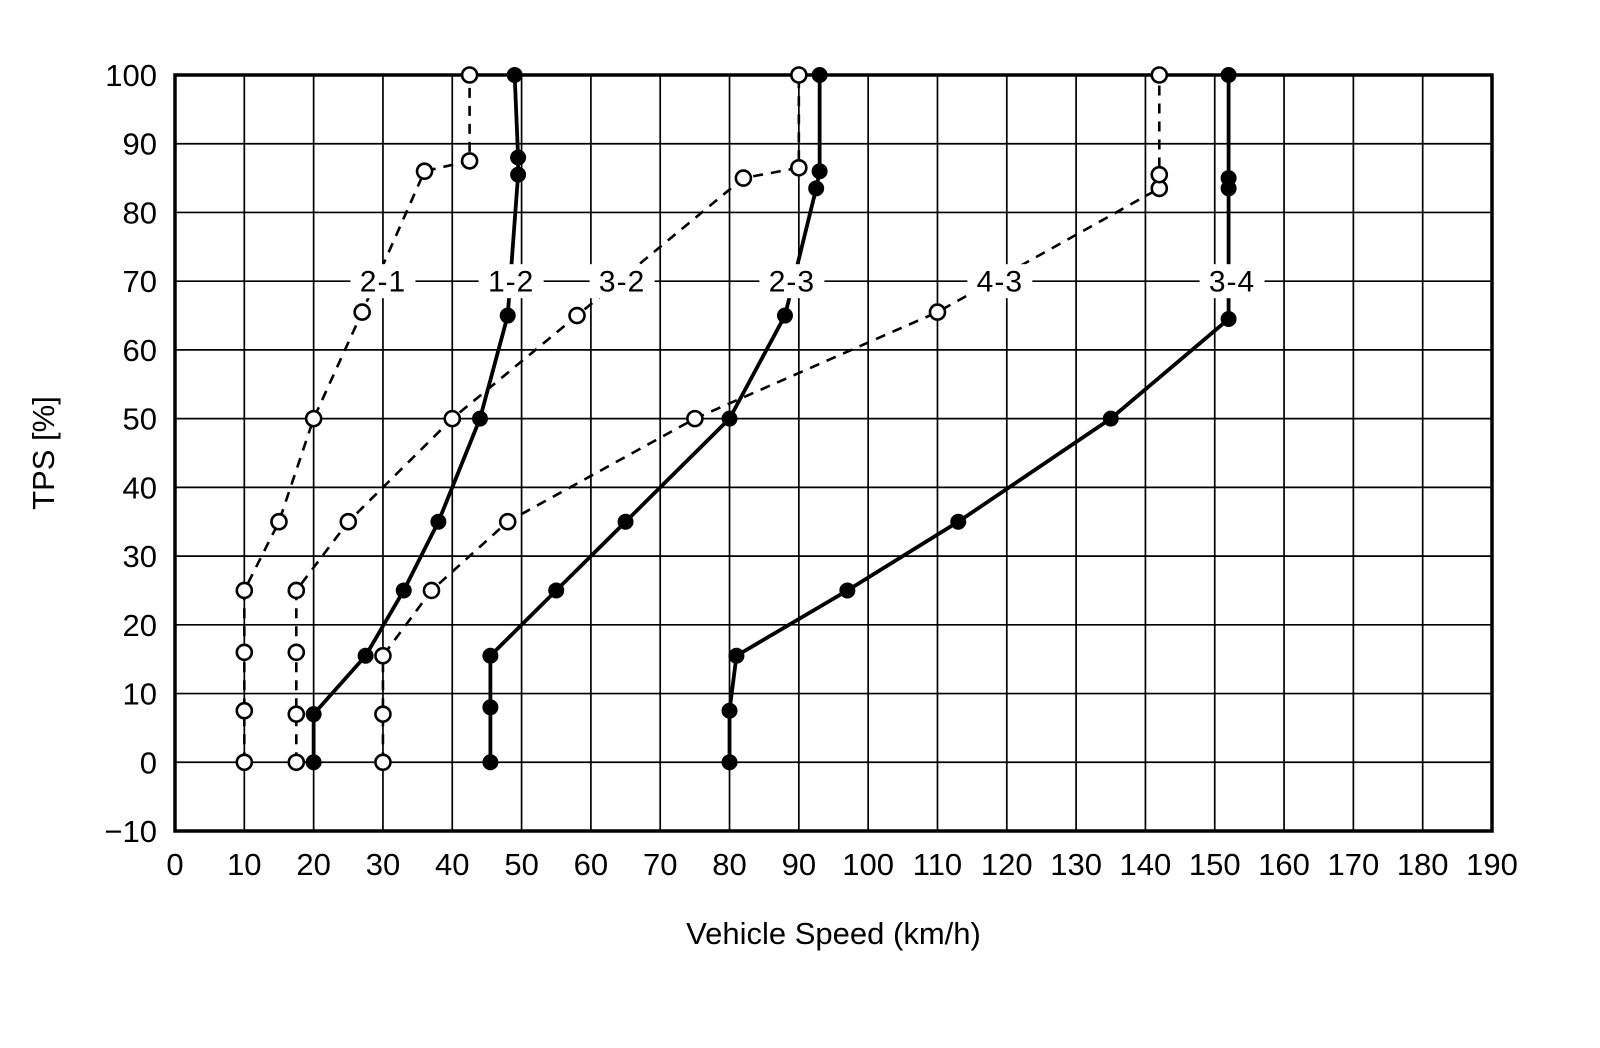 This screenshot has width=1600, height=1048. I want to click on x-tick-label: 170, so click(1354, 864).